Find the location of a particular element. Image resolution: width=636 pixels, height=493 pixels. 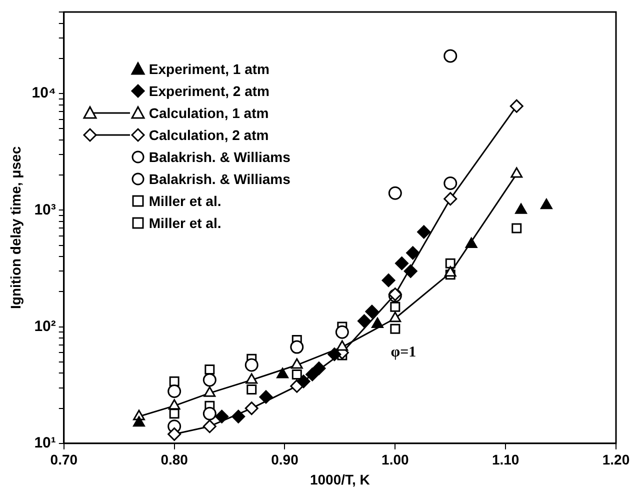

legend-label: Calculation, 1 atm is located at coordinates (208, 113).